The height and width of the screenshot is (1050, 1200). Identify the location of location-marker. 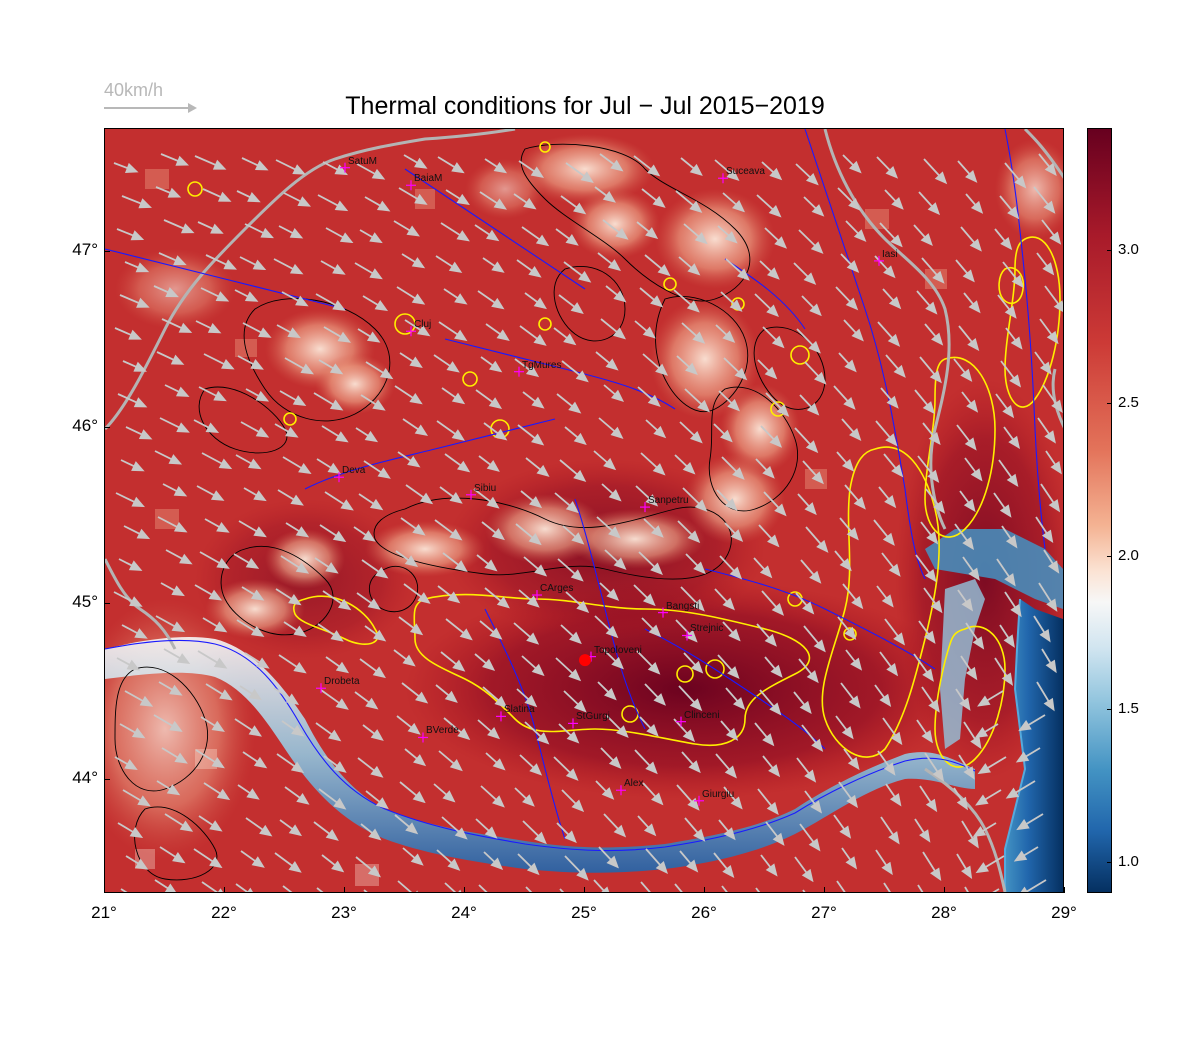
(585, 660).